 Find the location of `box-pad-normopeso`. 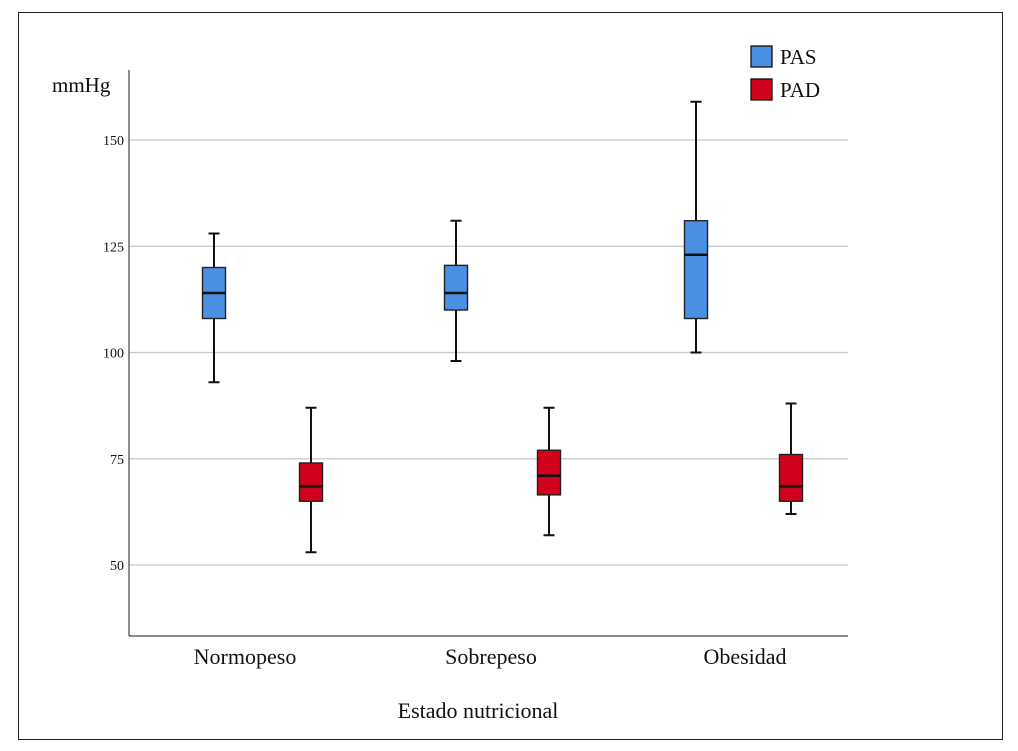

box-pad-normopeso is located at coordinates (311, 480).